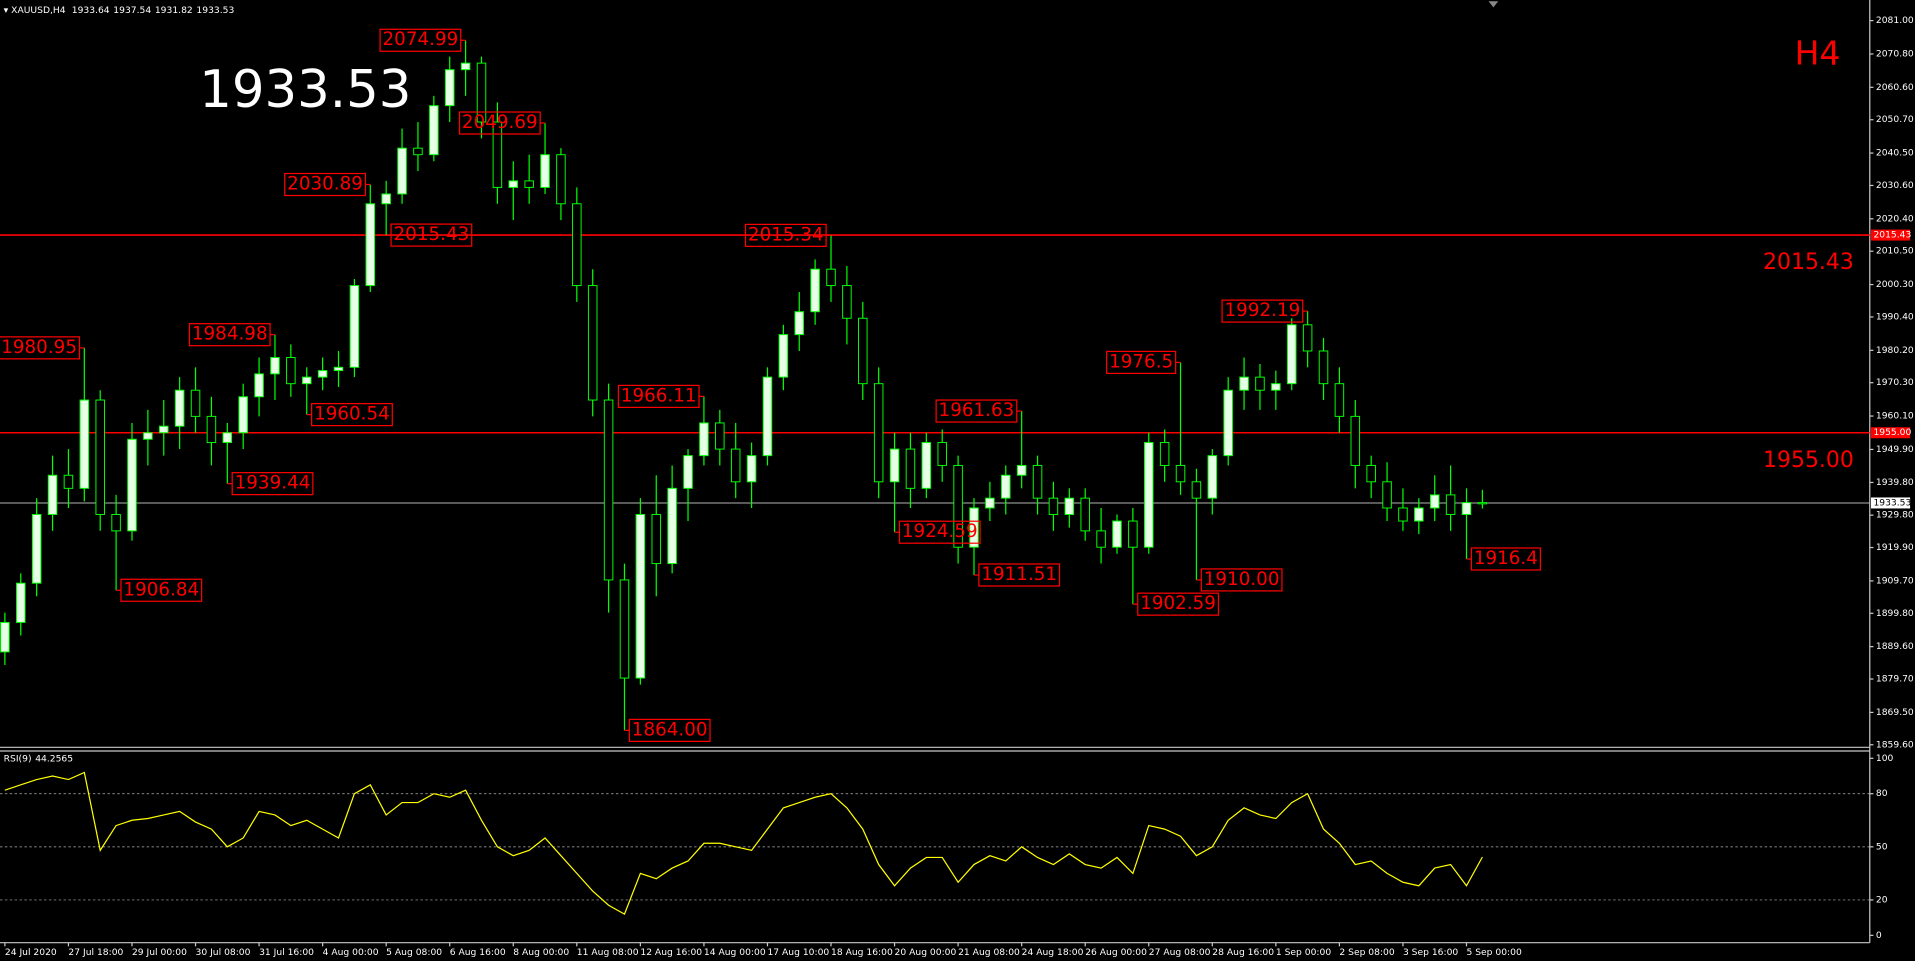 The height and width of the screenshot is (961, 1915). What do you see at coordinates (1180, 952) in the screenshot?
I see `x-tick-label: 27 Aug 08:00` at bounding box center [1180, 952].